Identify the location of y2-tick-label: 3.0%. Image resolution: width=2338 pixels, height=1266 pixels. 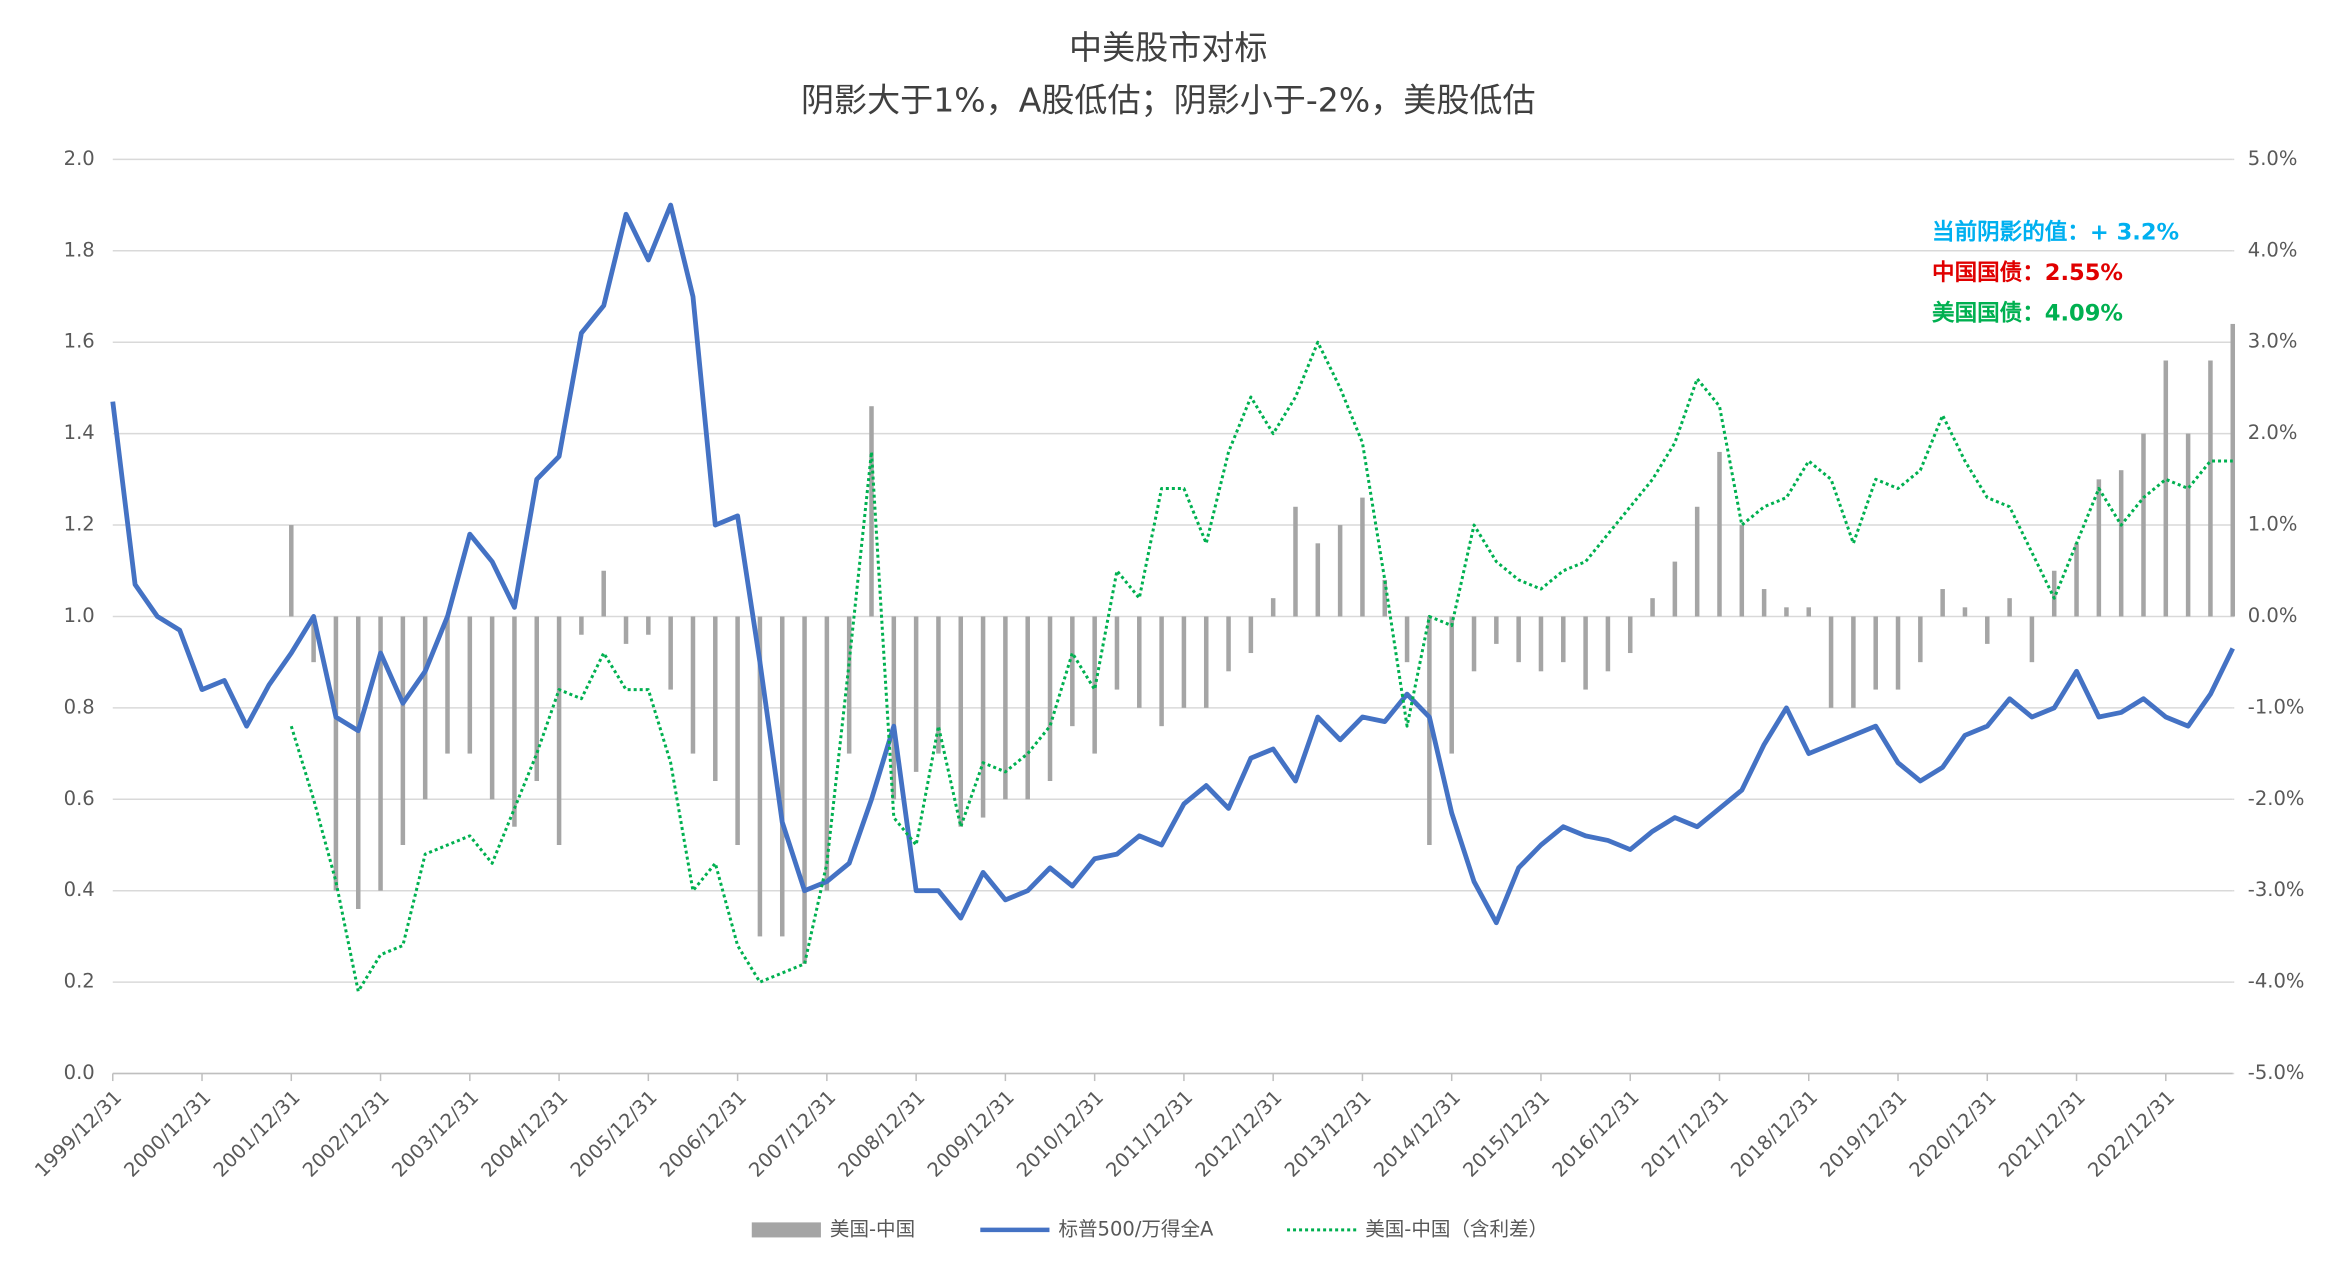
(2273, 341).